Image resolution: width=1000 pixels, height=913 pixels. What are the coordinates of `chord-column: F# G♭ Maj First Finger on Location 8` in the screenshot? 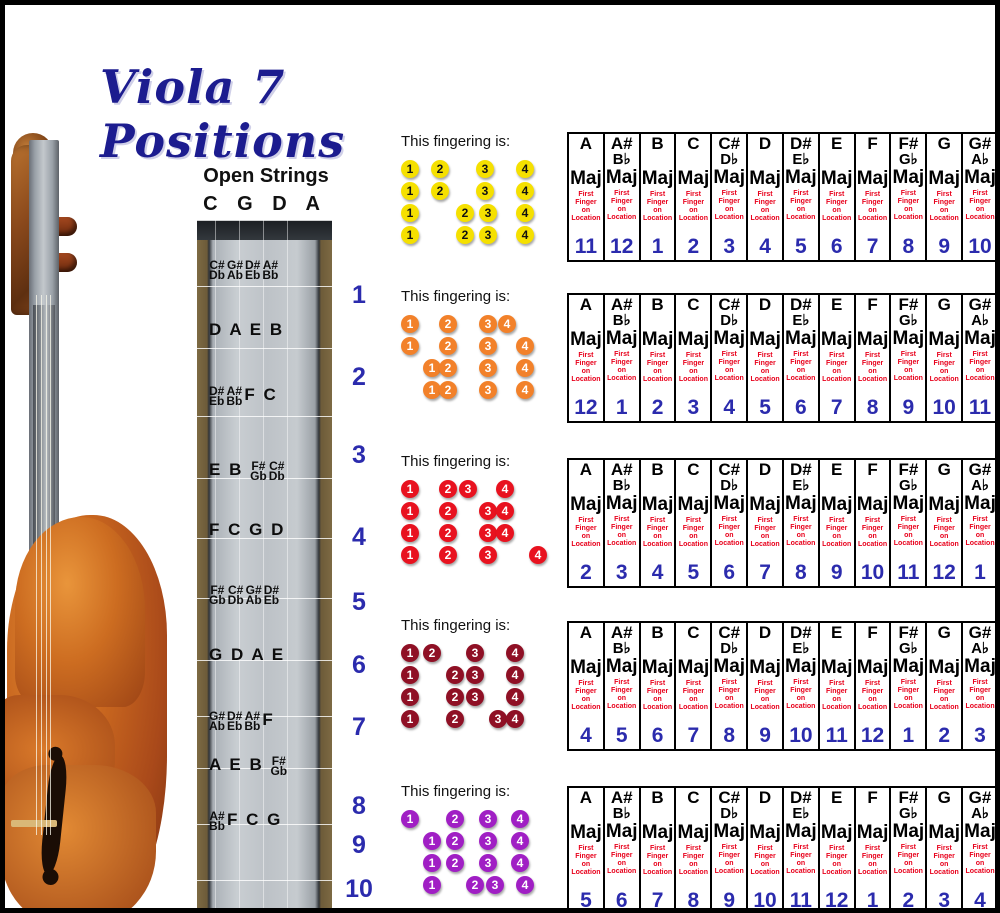 It's located at (909, 197).